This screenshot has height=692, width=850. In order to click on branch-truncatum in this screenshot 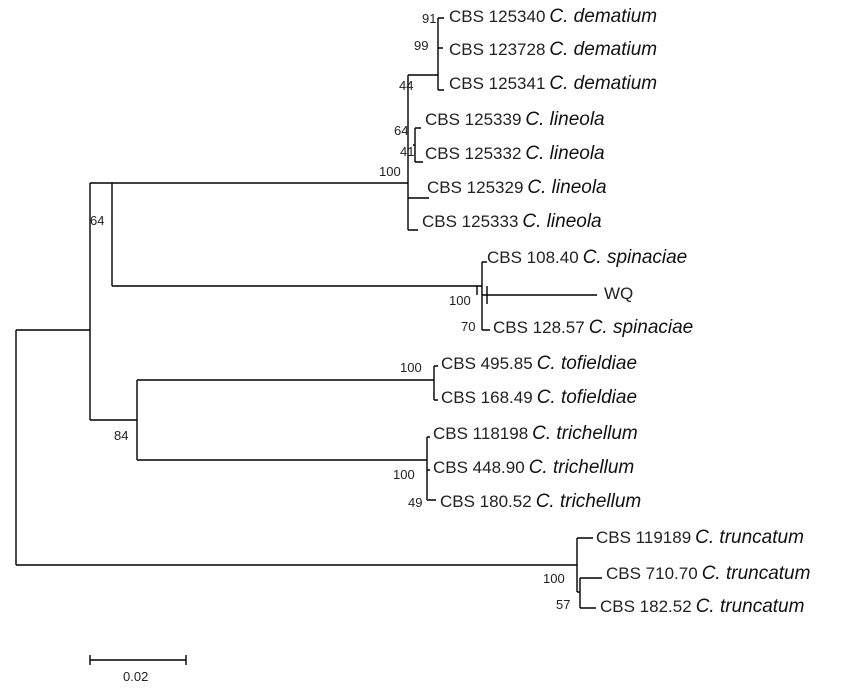, I will do `click(589, 573)`.